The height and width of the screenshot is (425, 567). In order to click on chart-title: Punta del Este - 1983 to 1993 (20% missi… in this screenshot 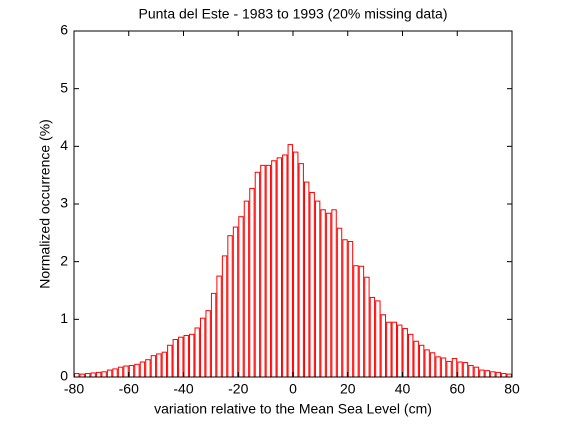, I will do `click(293, 14)`.